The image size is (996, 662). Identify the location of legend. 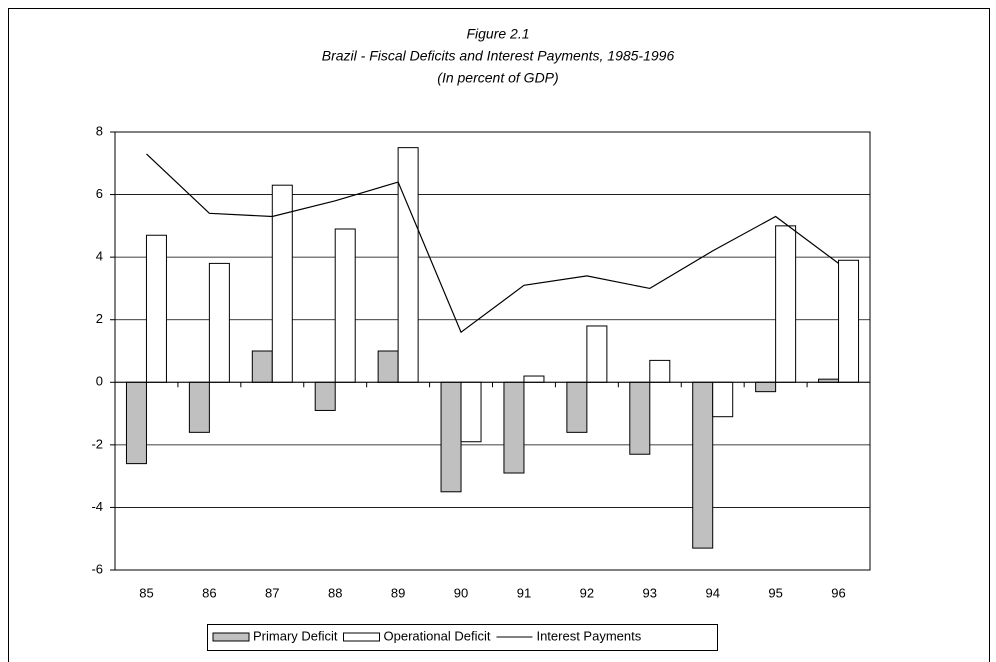
(462, 637).